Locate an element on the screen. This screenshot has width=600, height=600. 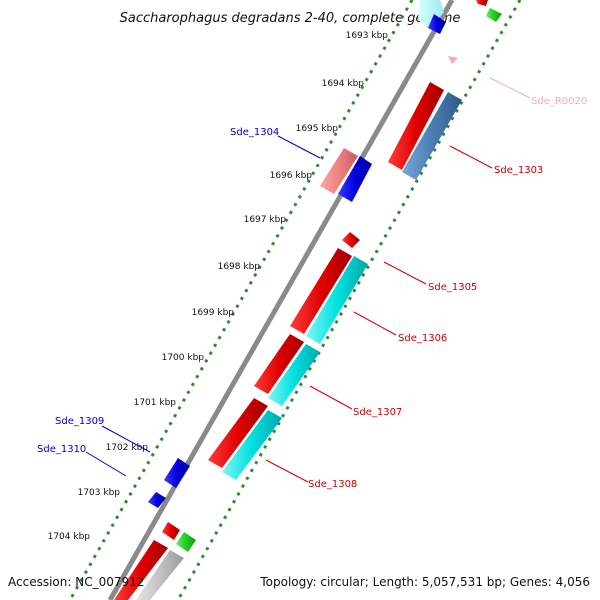
gene-label-sde-1304: Sde_1304 is located at coordinates (254, 132).